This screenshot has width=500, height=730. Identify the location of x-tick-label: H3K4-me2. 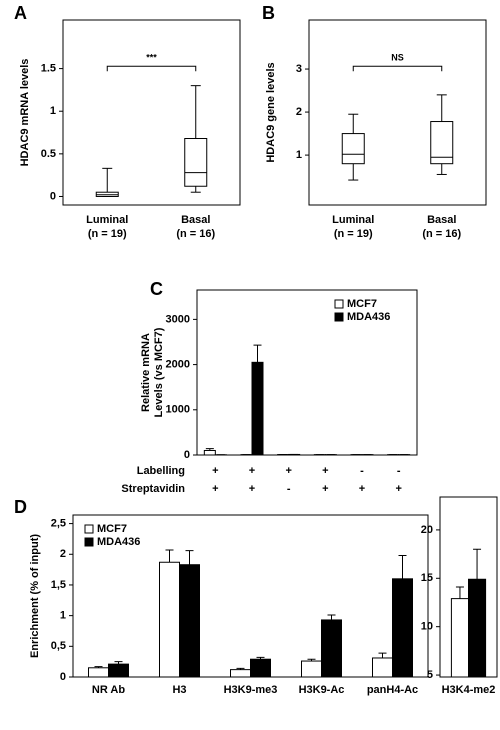
(469, 690).